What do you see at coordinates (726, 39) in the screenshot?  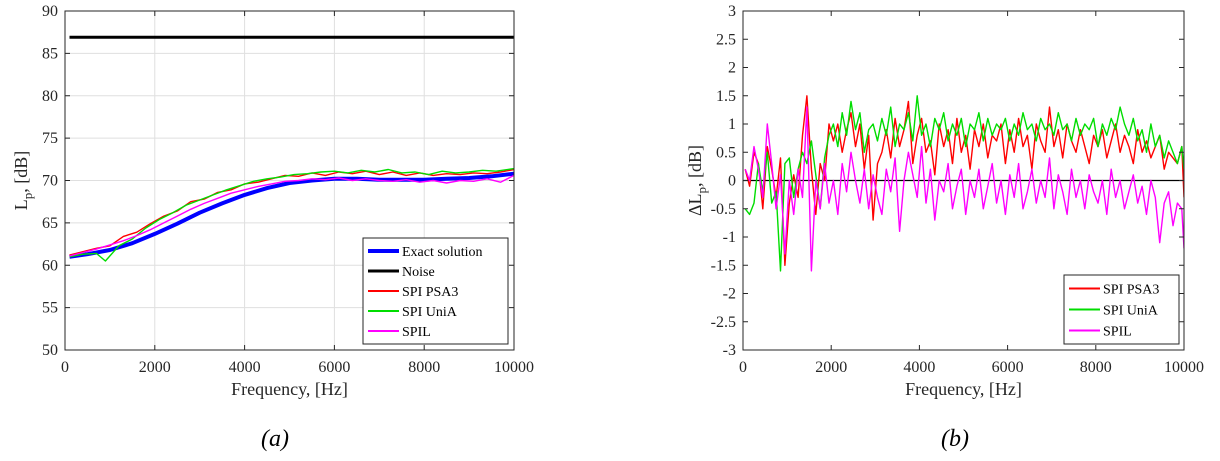 I see `y-tick-label: 2.5` at bounding box center [726, 39].